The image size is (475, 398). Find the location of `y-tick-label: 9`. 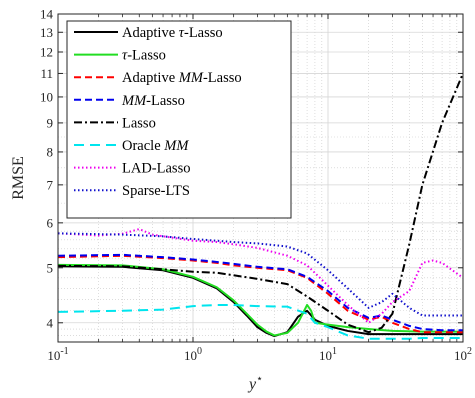

y-tick-label: 9 is located at coordinates (50, 122).